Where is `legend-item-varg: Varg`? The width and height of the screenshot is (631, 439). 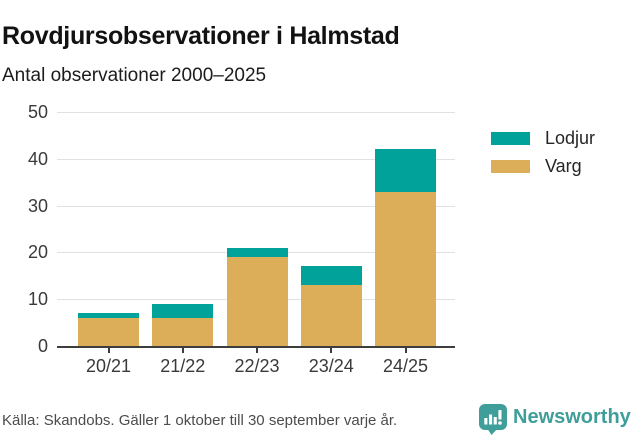 legend-item-varg: Varg is located at coordinates (543, 165).